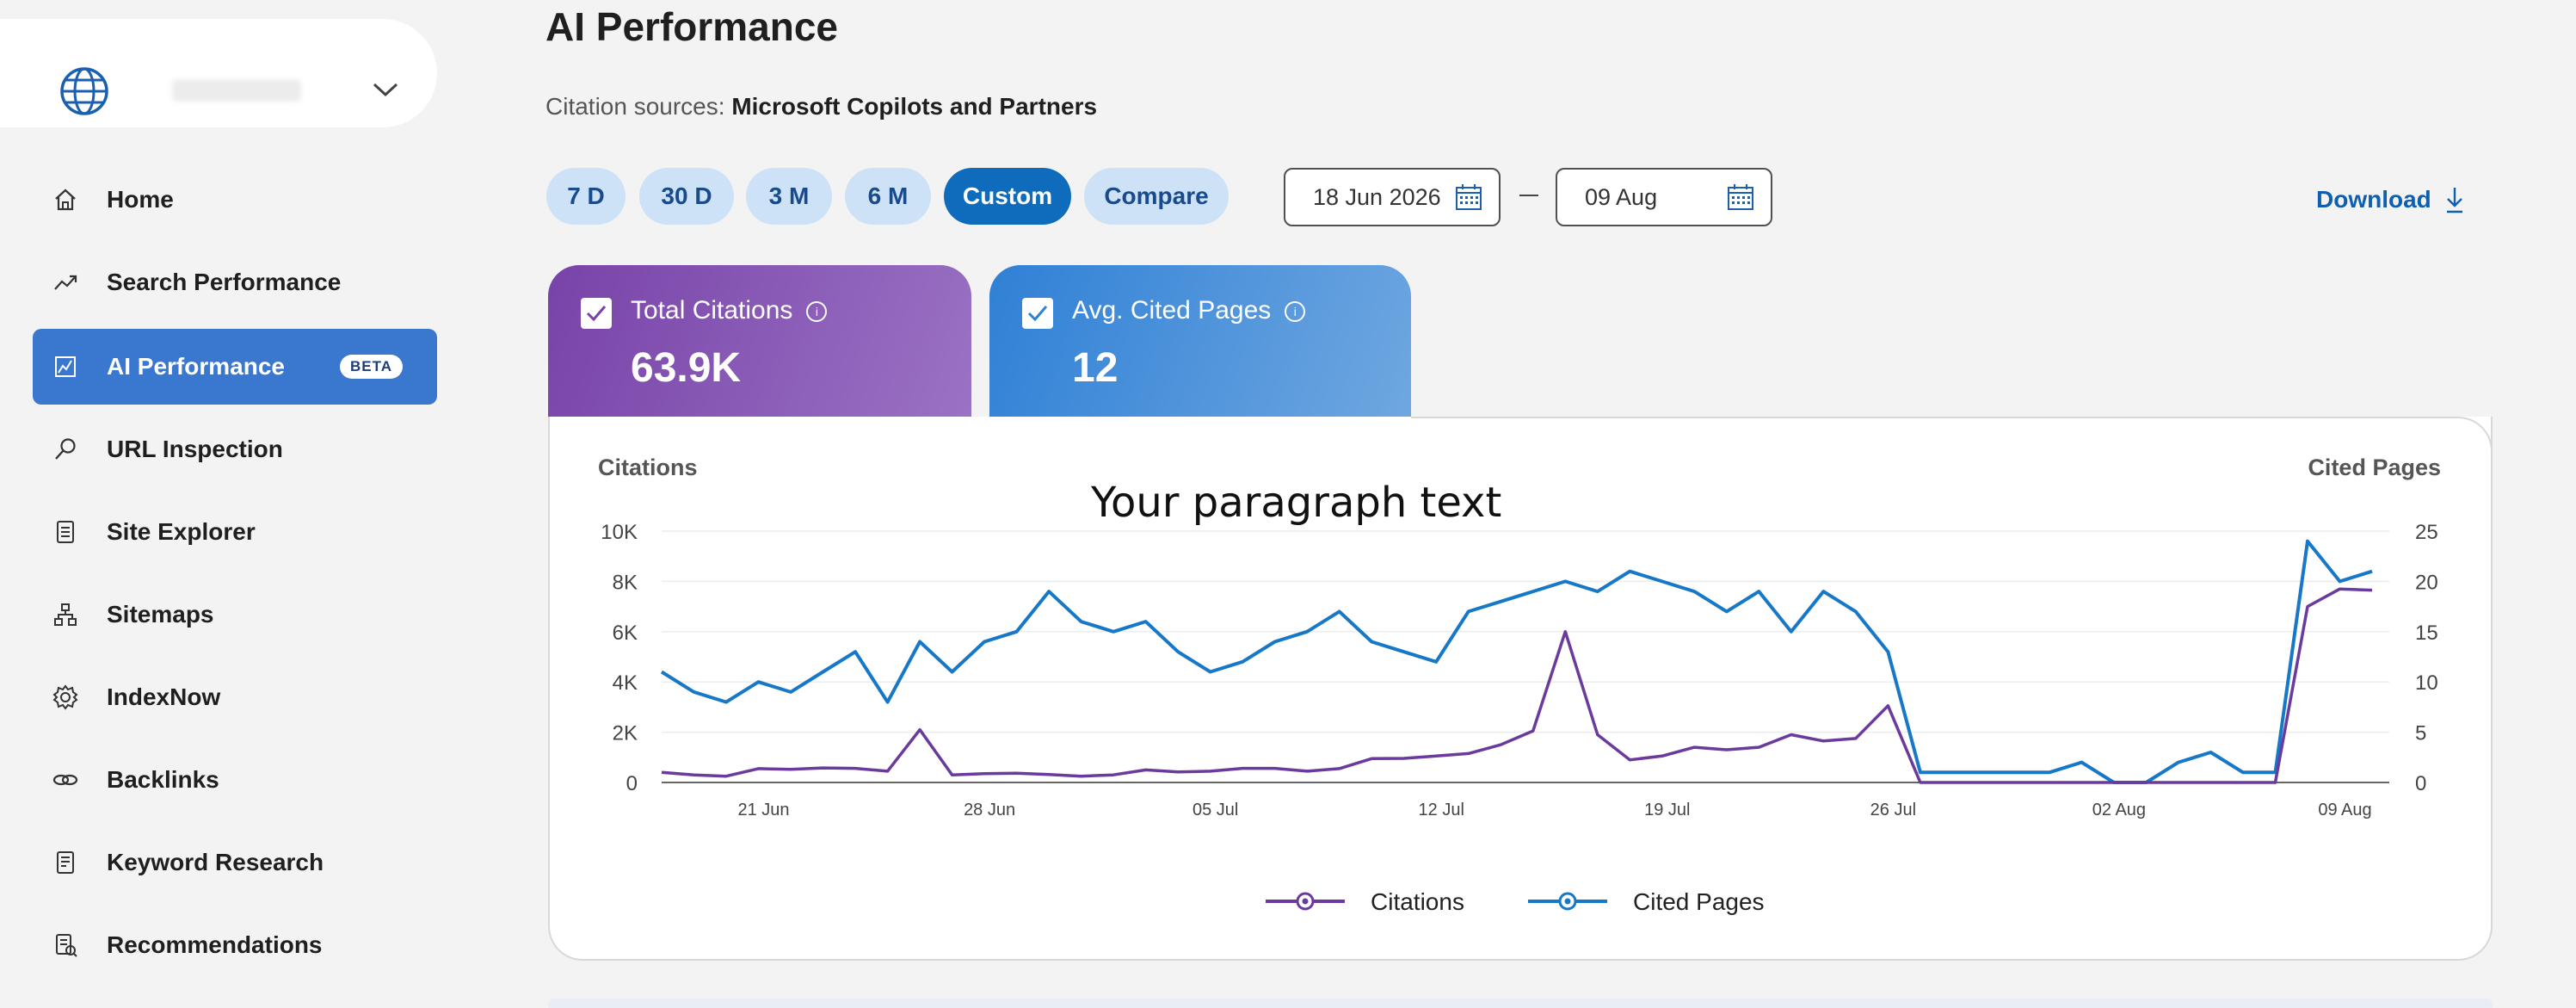 The width and height of the screenshot is (2576, 1008). I want to click on citation-sources-label: Citation sources:, so click(635, 107).